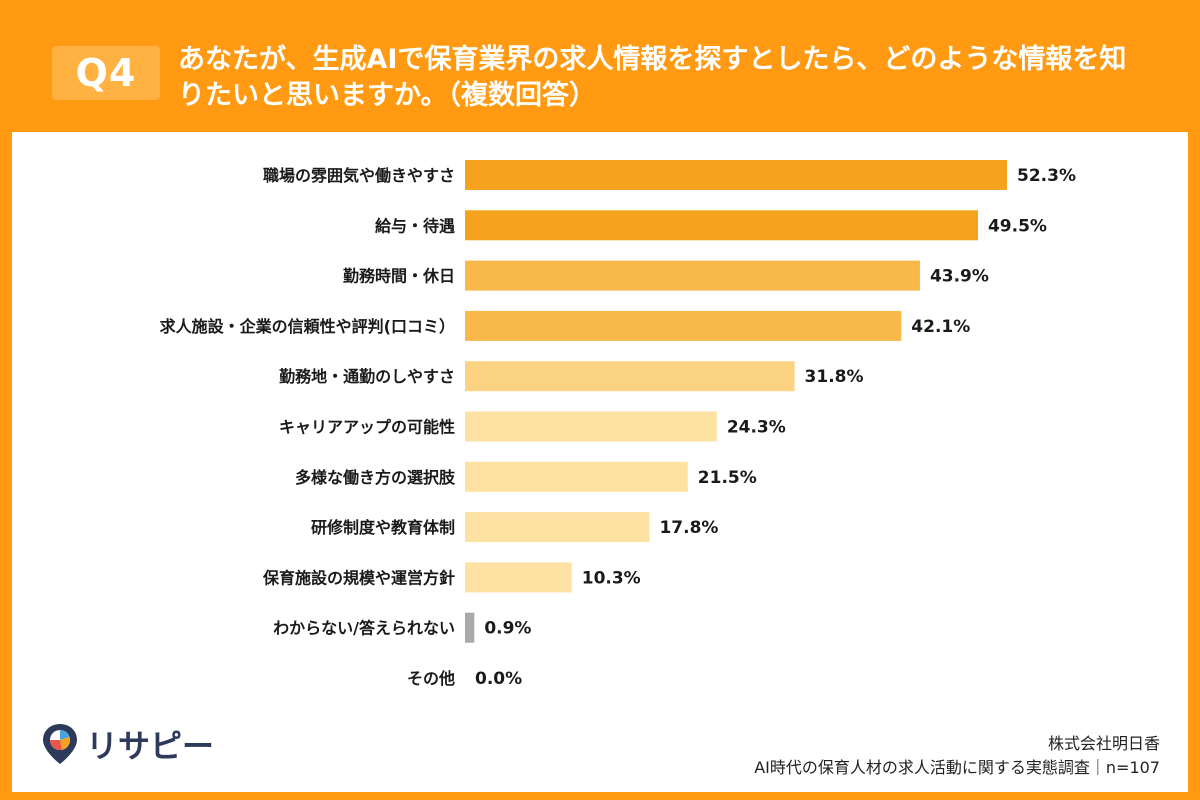  Describe the element at coordinates (957, 767) in the screenshot. I see `footer-survey: AI時代の保育人材の求人活動に関する実態調査｜n=107` at that location.